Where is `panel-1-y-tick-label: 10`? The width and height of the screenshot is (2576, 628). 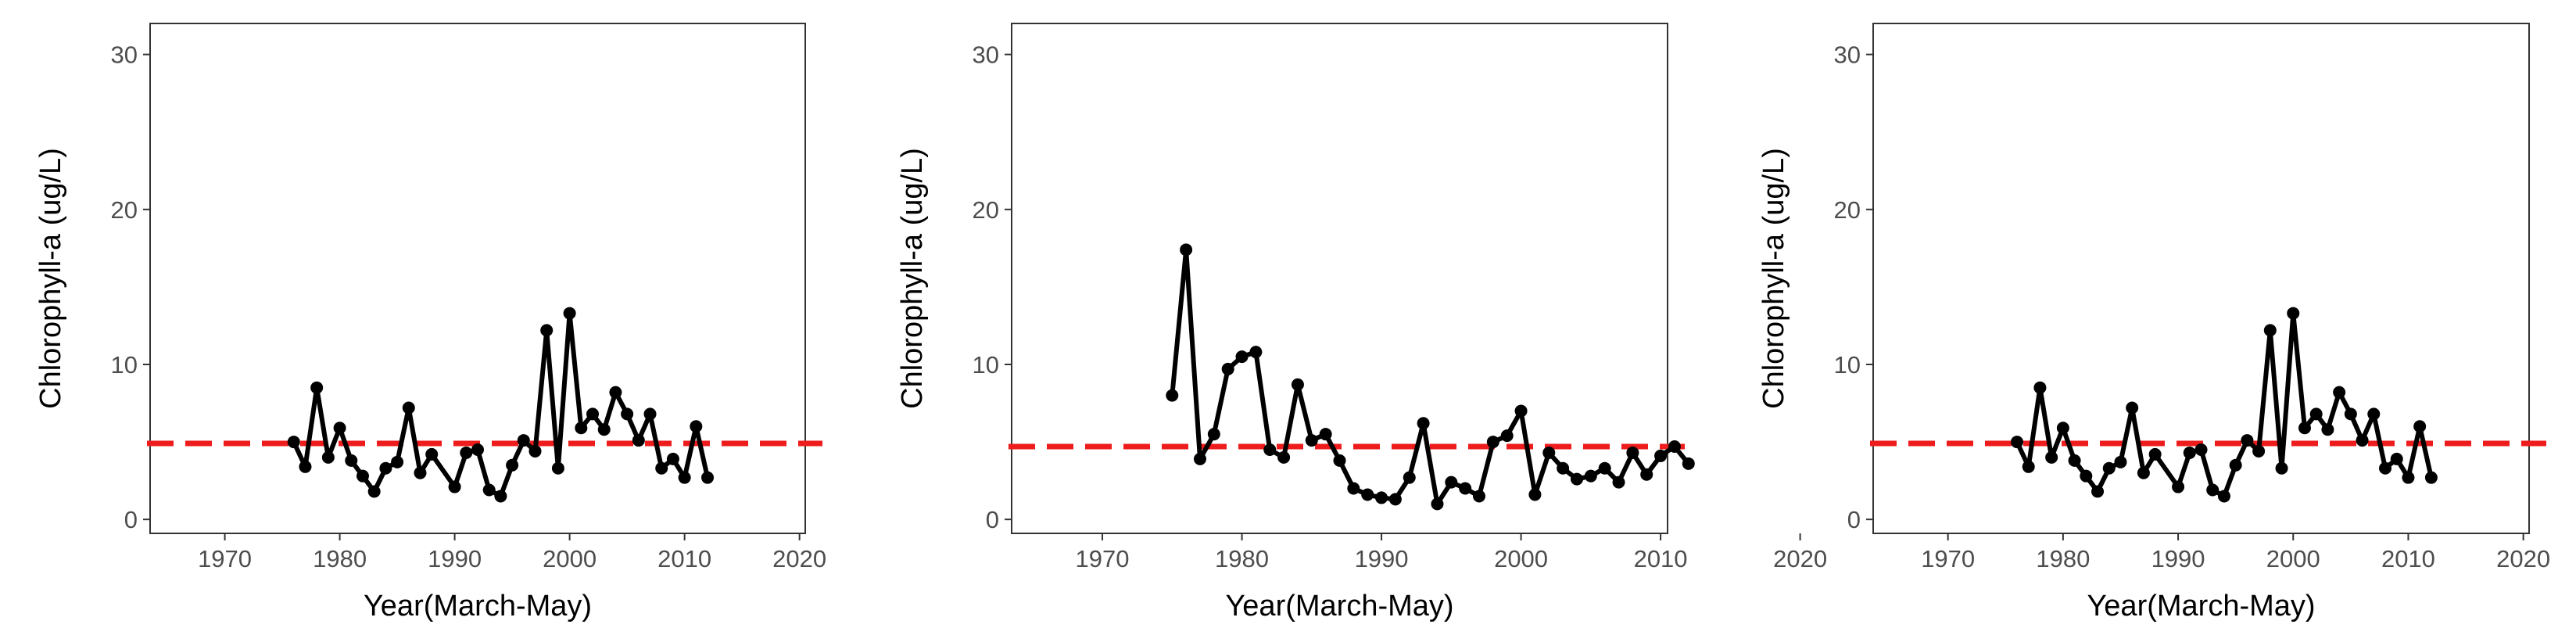 panel-1-y-tick-label: 10 is located at coordinates (125, 365).